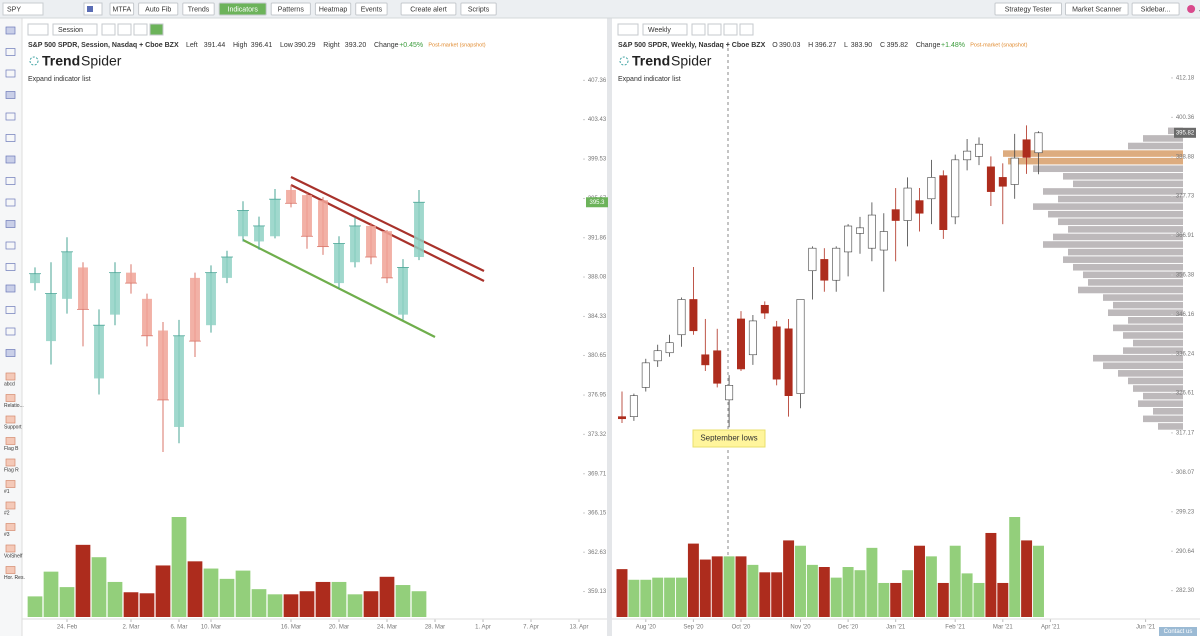  What do you see at coordinates (14, 578) in the screenshot?
I see `tool-label: Hor. Res.` at bounding box center [14, 578].